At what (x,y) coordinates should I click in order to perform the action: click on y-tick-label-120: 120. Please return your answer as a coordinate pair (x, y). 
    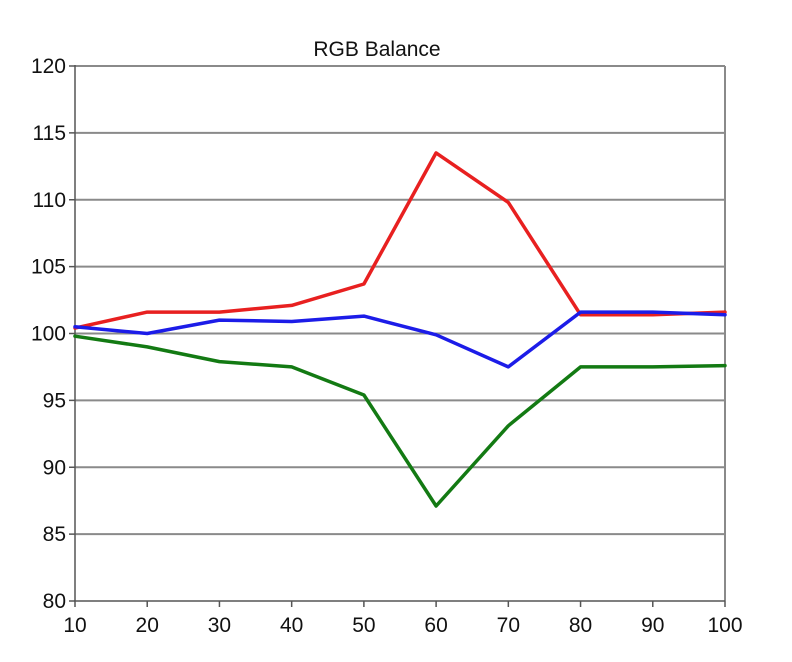
    Looking at the image, I should click on (48, 66).